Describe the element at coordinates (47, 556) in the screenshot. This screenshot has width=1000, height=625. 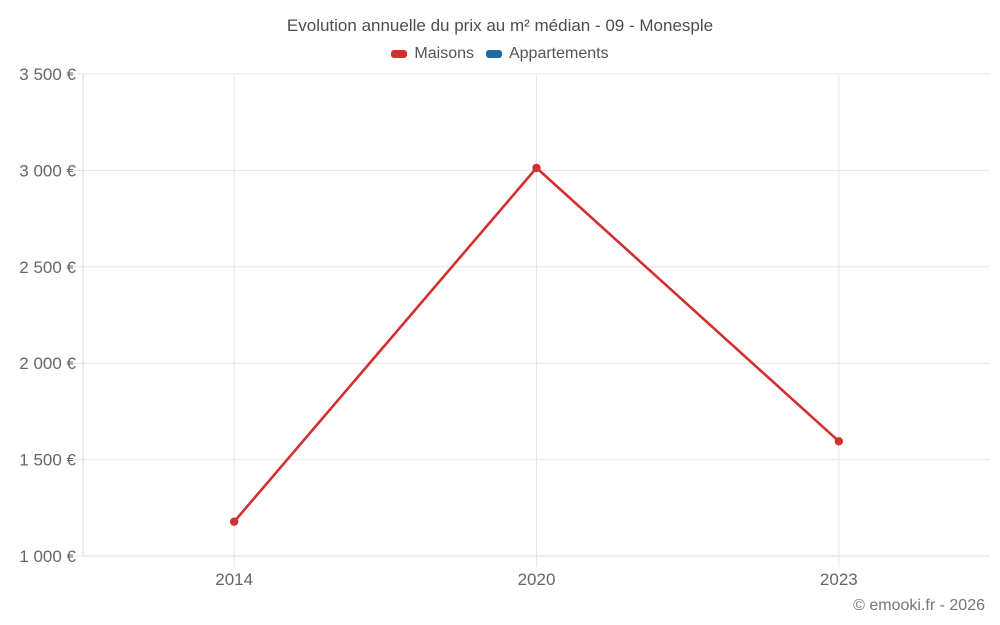
I see `y-tick-label: 1 000 €` at that location.